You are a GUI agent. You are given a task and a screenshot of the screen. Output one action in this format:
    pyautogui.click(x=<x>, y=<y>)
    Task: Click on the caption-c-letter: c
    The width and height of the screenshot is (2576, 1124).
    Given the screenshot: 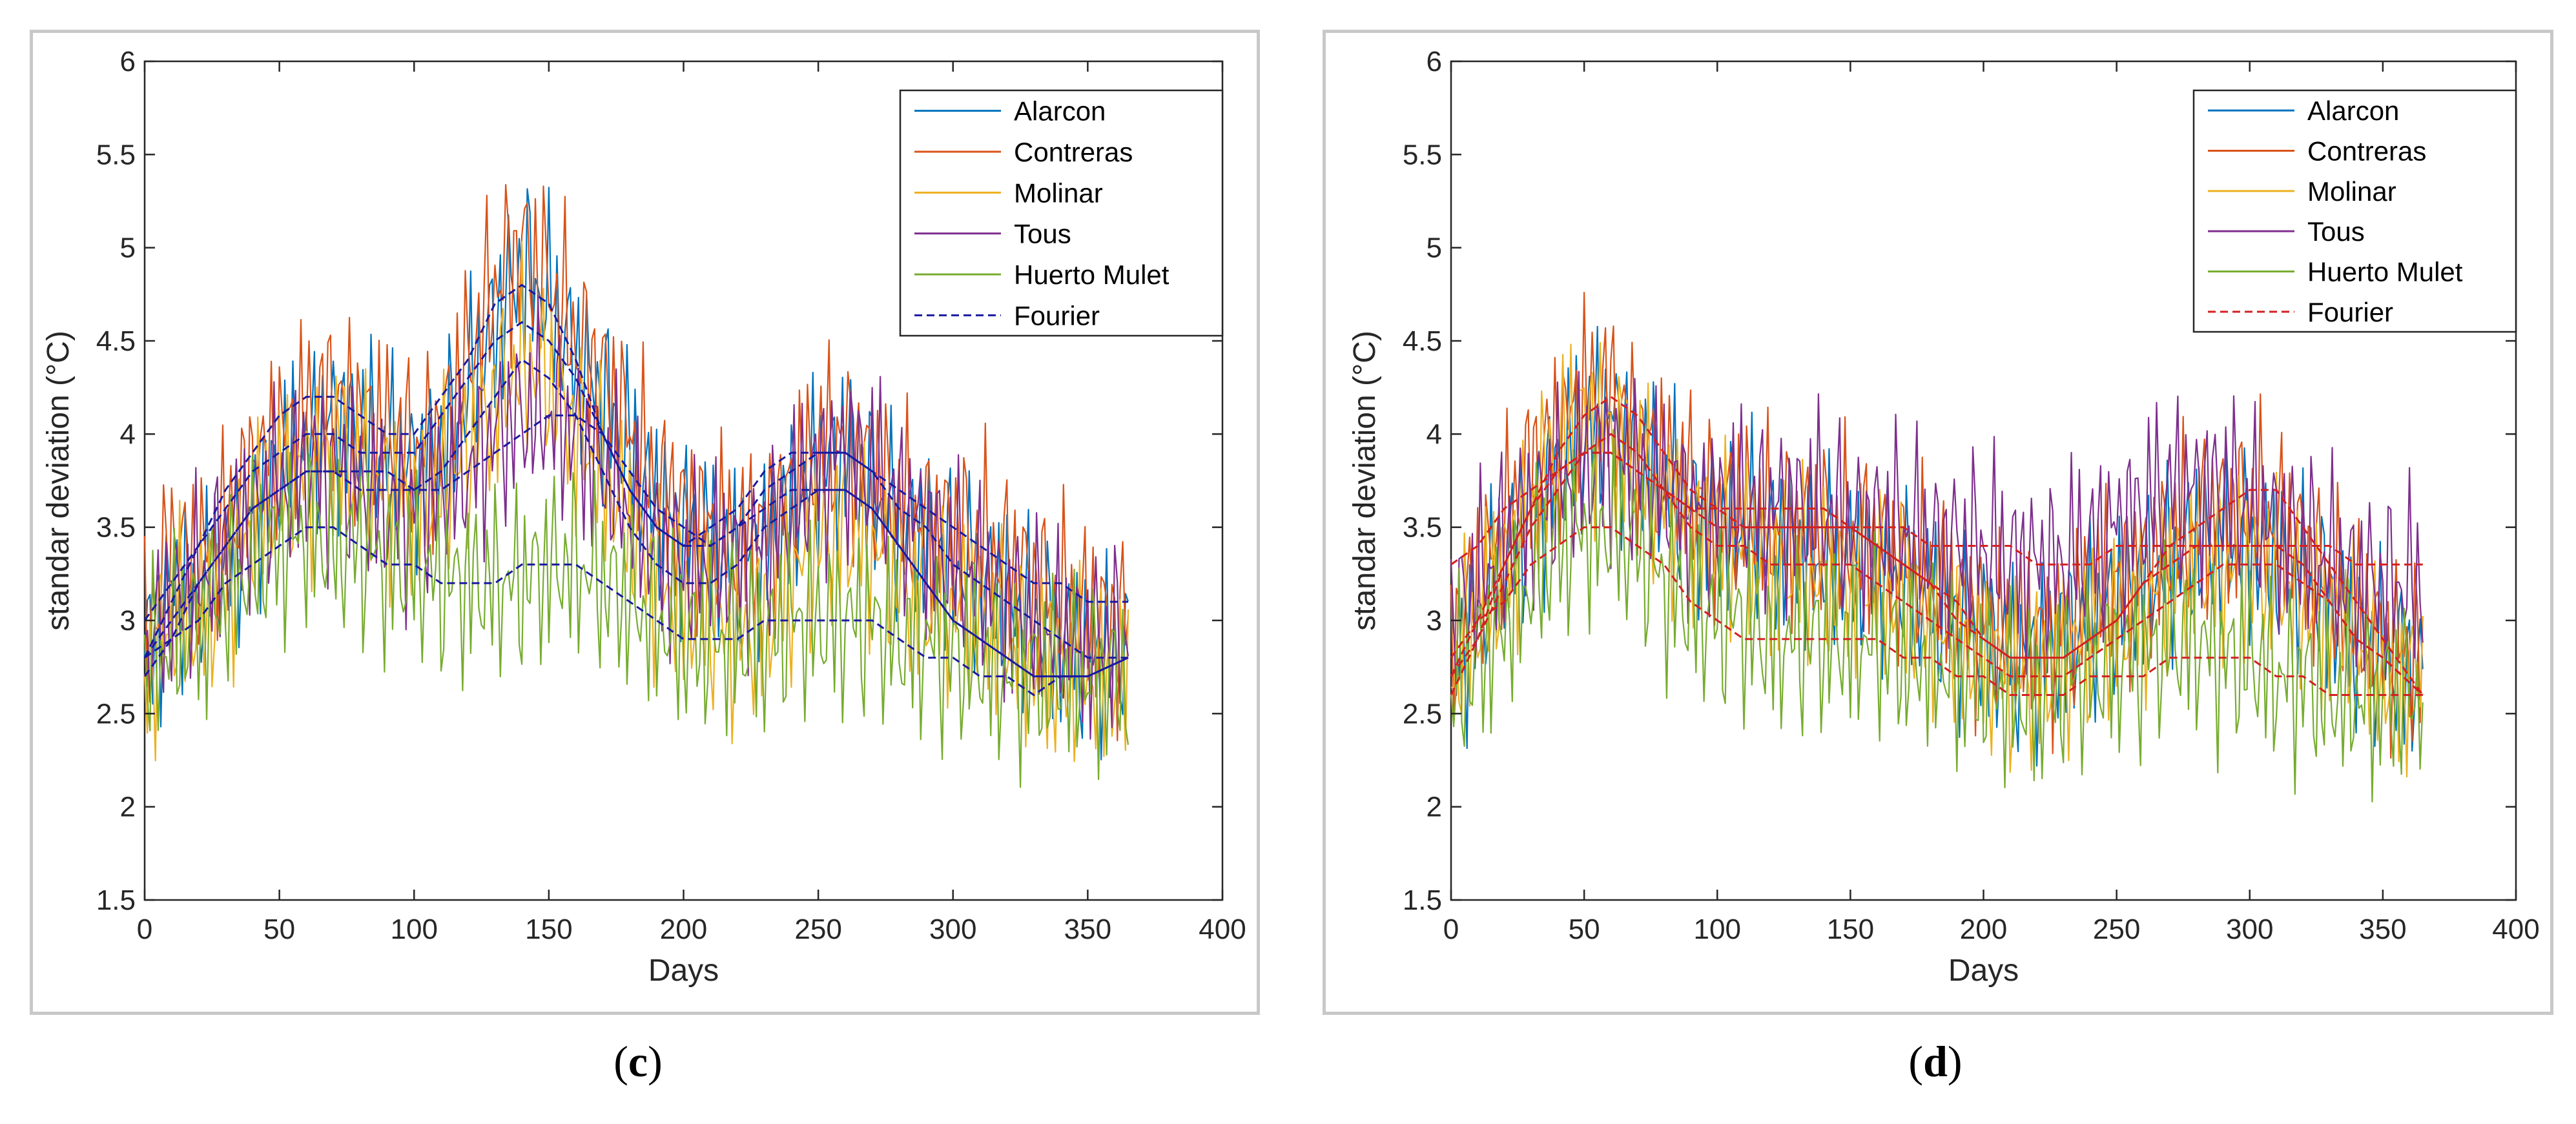 What is the action you would take?
    pyautogui.click(x=638, y=1061)
    